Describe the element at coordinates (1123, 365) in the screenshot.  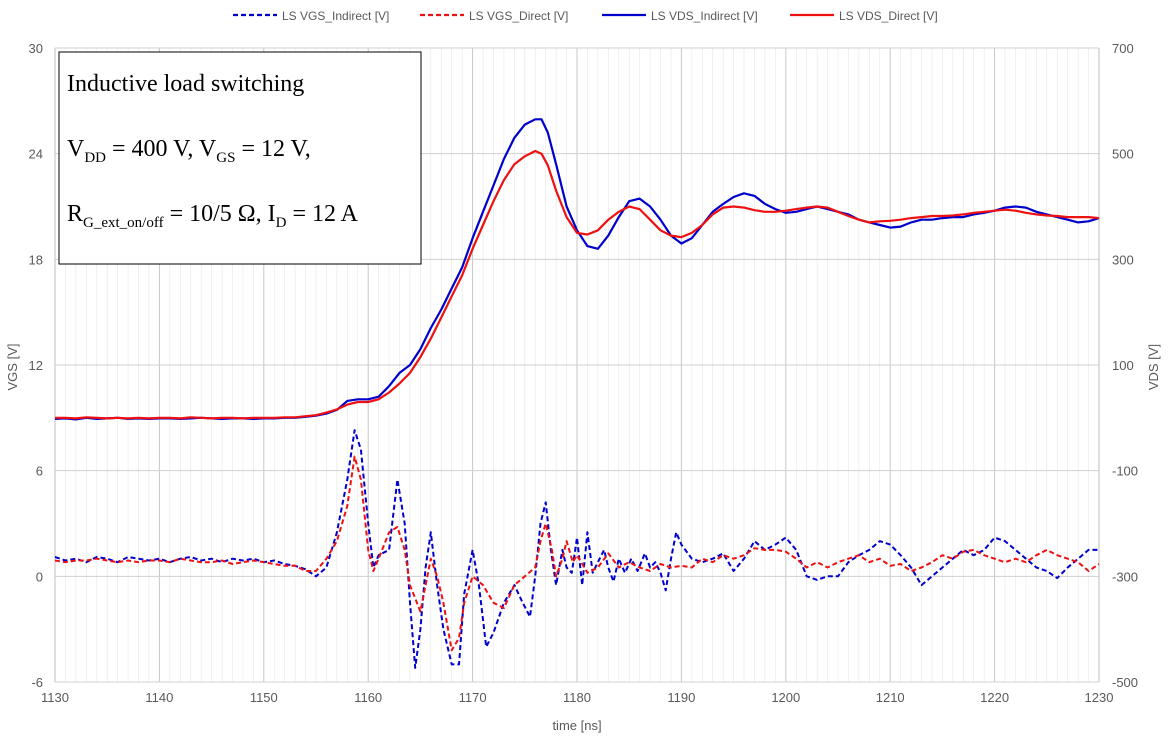
I see `y-right-tick-label: 100` at that location.